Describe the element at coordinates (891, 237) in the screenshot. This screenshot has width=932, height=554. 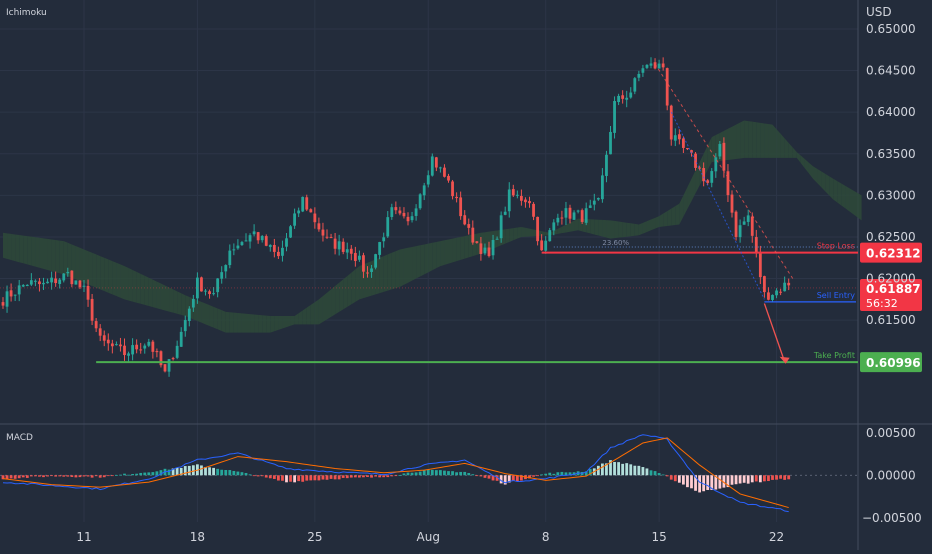
I see `price-tick-label: 0.62500` at that location.